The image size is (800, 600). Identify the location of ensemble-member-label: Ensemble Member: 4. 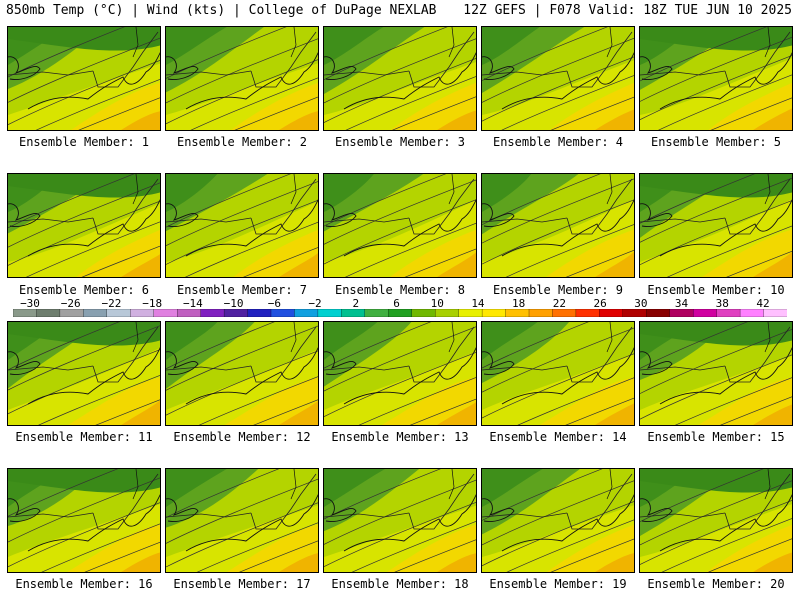
(558, 142).